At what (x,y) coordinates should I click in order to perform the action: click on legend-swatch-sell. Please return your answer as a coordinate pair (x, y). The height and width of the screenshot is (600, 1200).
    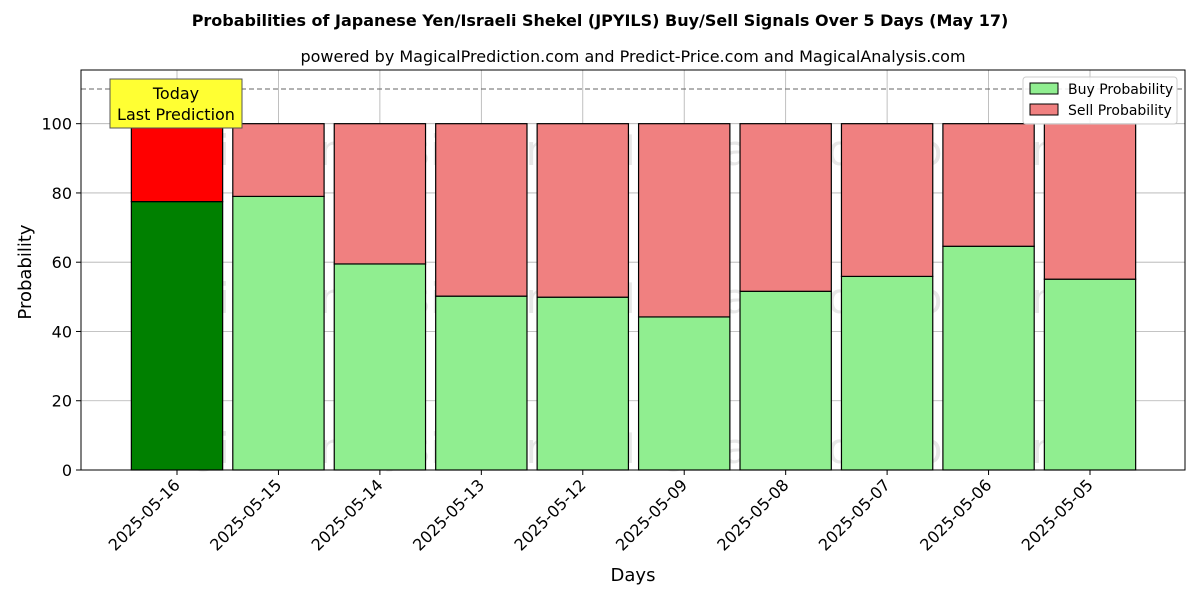
    Looking at the image, I should click on (1044, 109).